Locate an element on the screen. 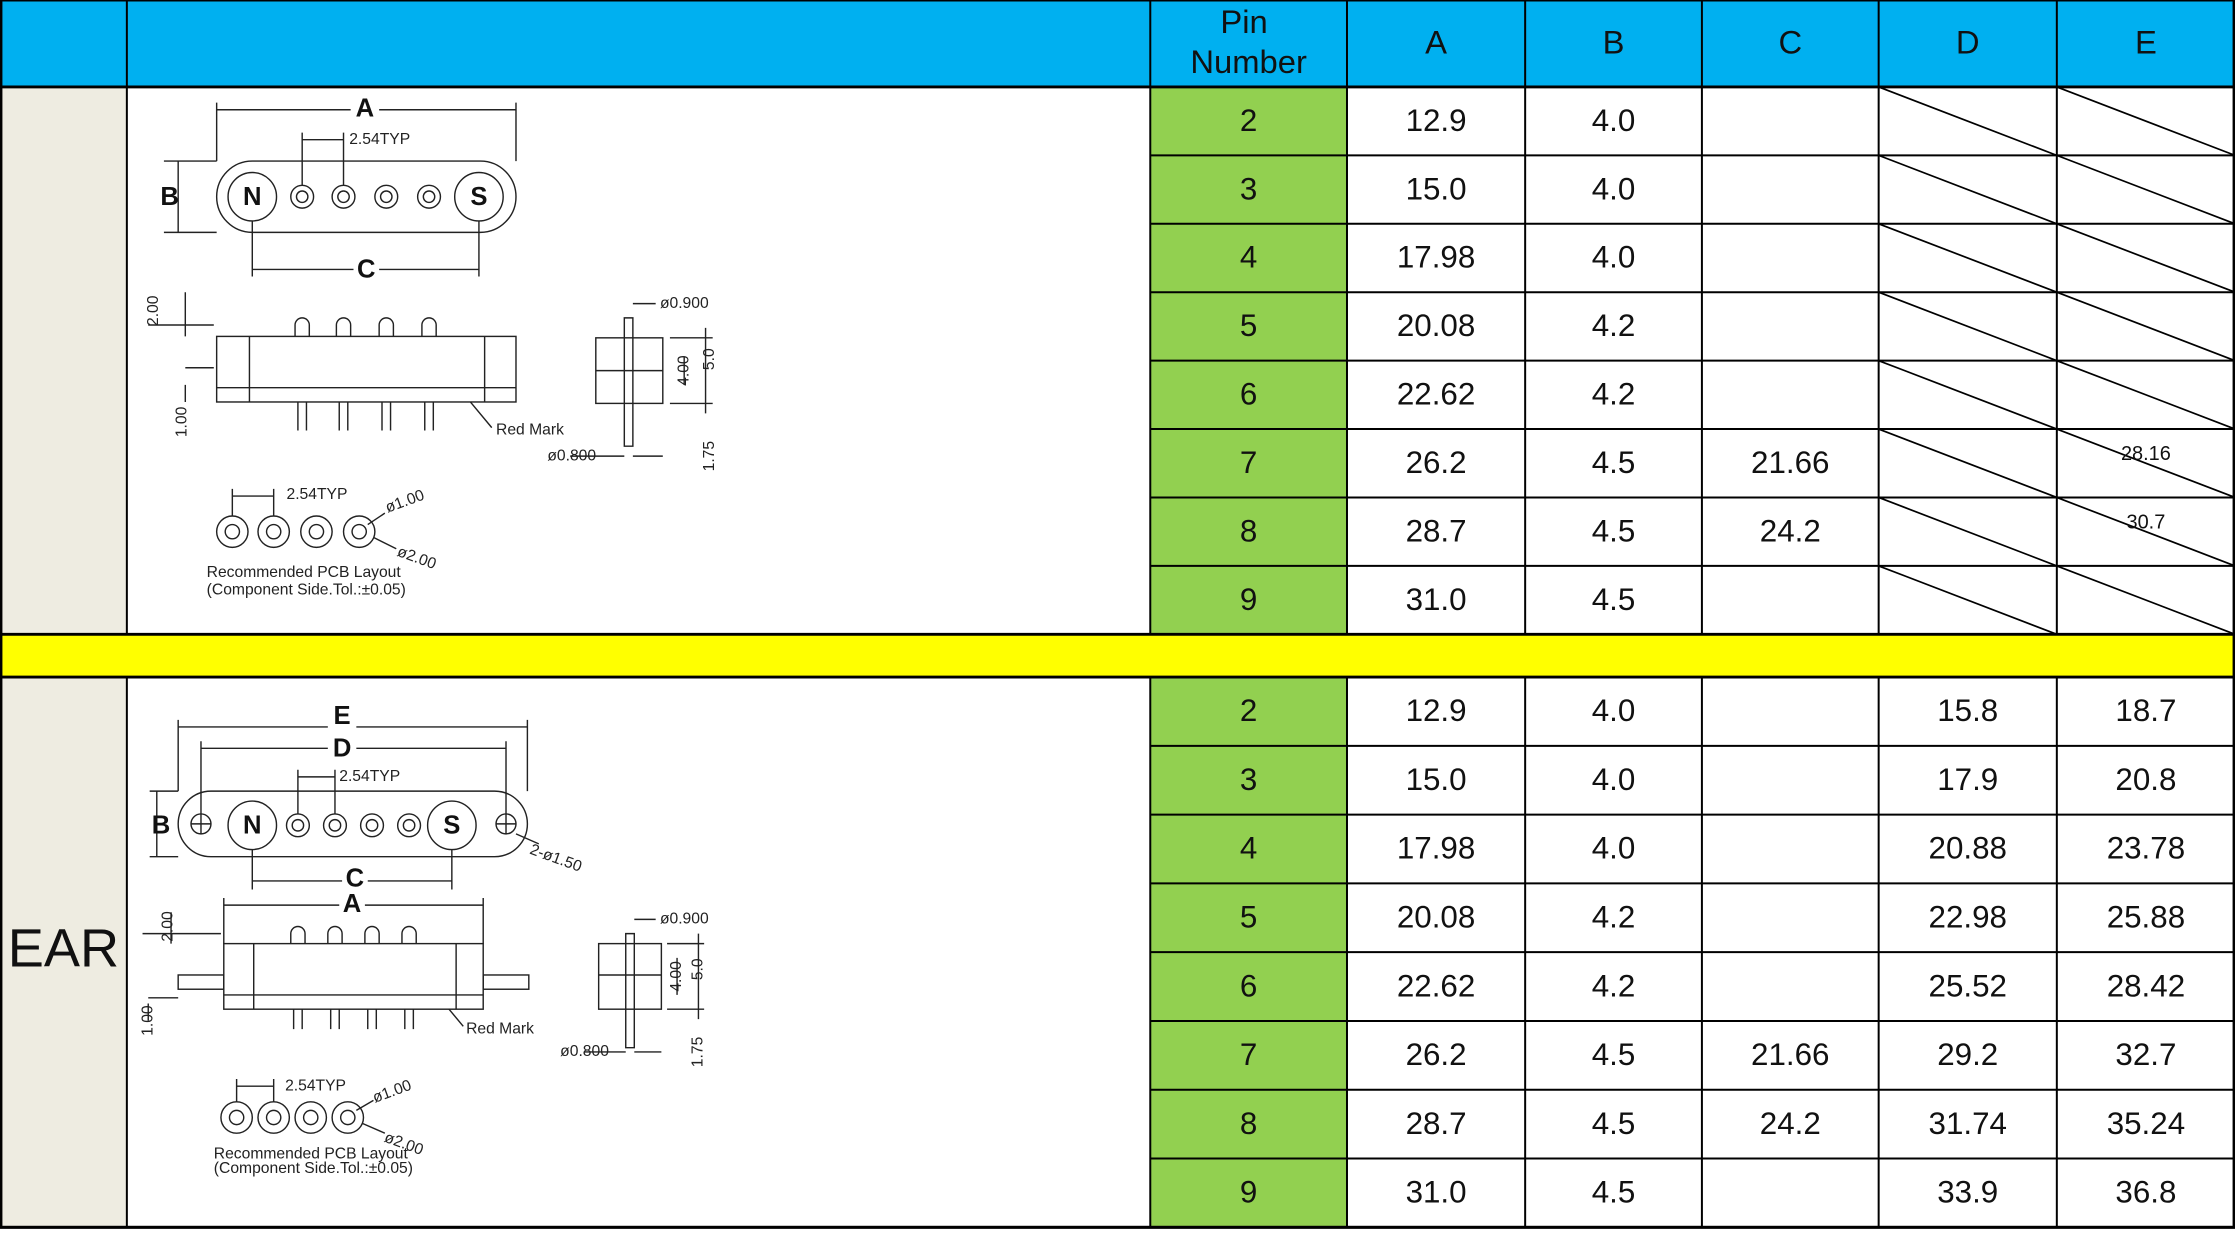 The width and height of the screenshot is (2235, 1234). dim-label: 5.0 is located at coordinates (698, 969).